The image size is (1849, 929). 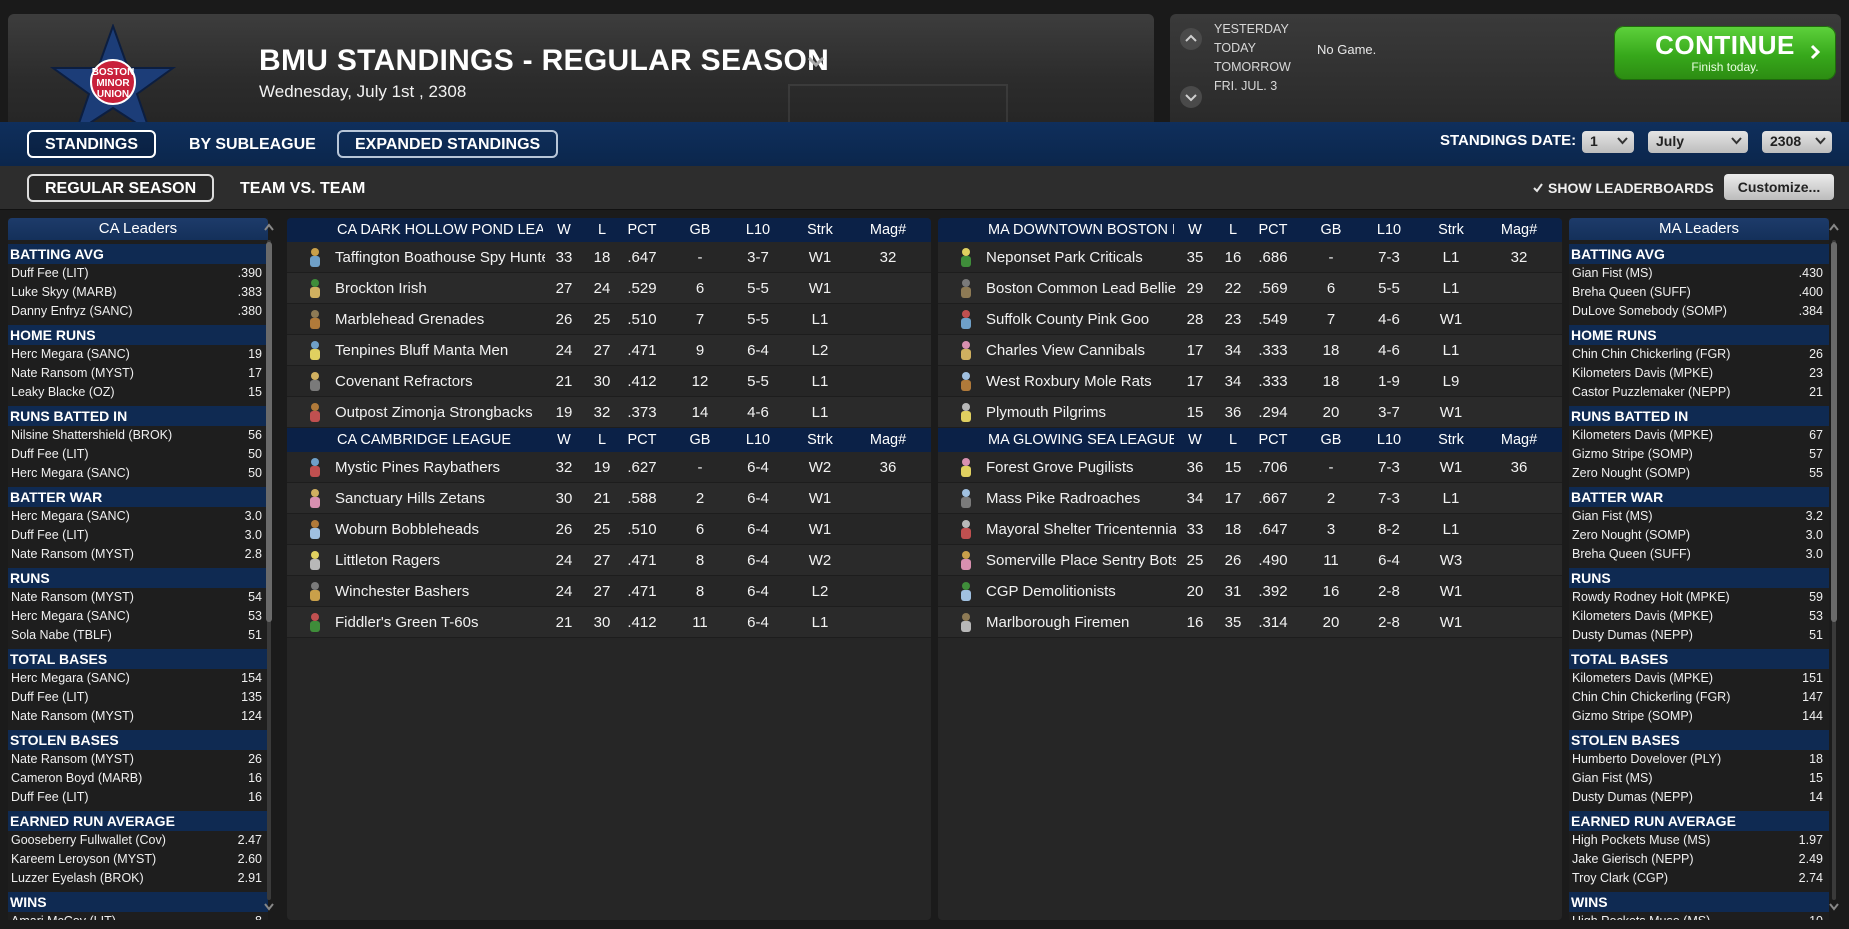 What do you see at coordinates (138, 311) in the screenshot?
I see `leader-row: Danny Enfryz (SANC) .380` at bounding box center [138, 311].